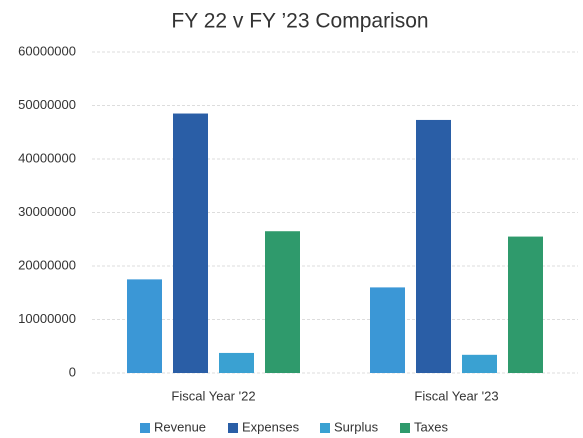 This screenshot has width=583, height=438. I want to click on legend-label: Revenue, so click(180, 426).